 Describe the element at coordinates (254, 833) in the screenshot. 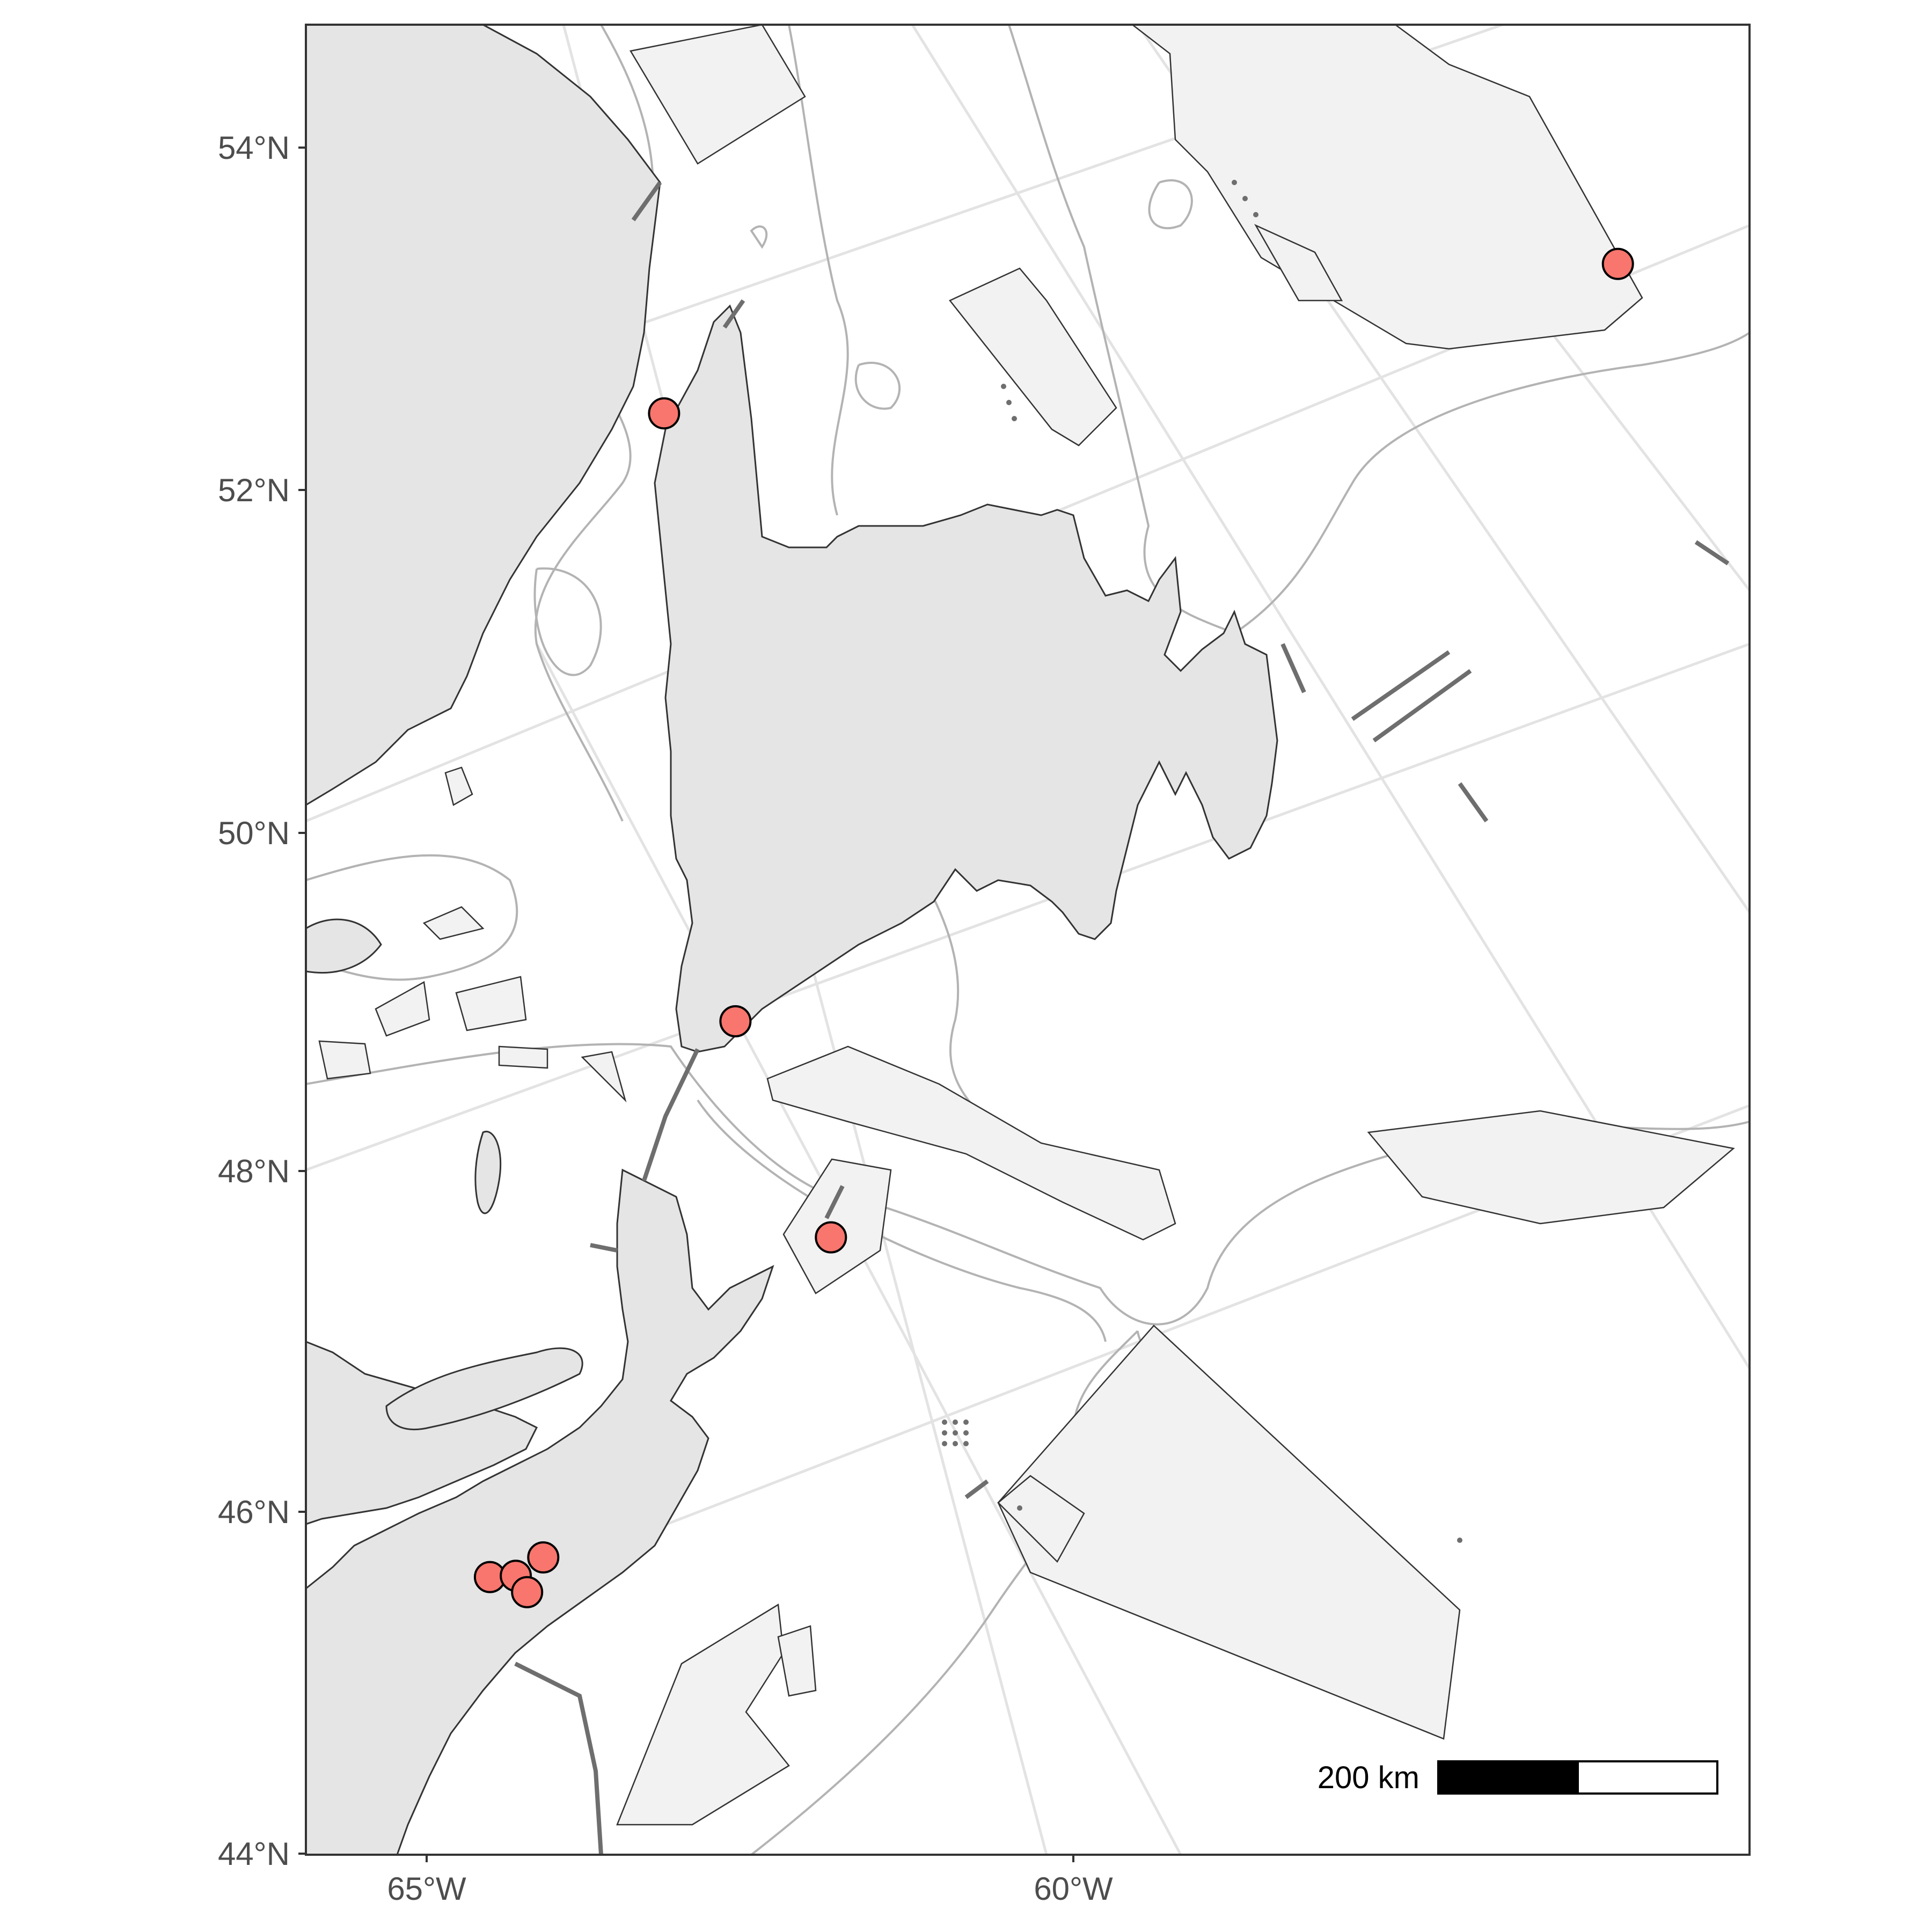

I see `y-tick-label: 50°N` at that location.